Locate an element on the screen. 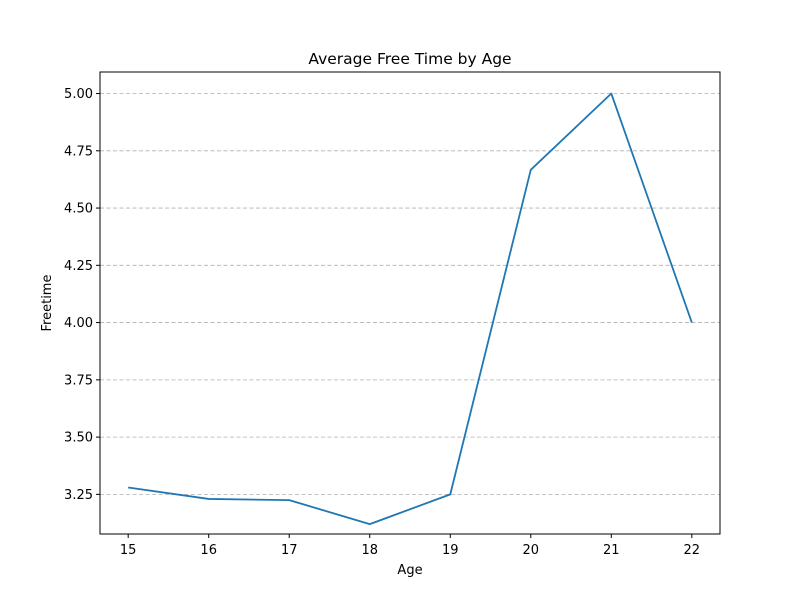 The width and height of the screenshot is (800, 600). y-tick-label: 4.75 is located at coordinates (78, 151).